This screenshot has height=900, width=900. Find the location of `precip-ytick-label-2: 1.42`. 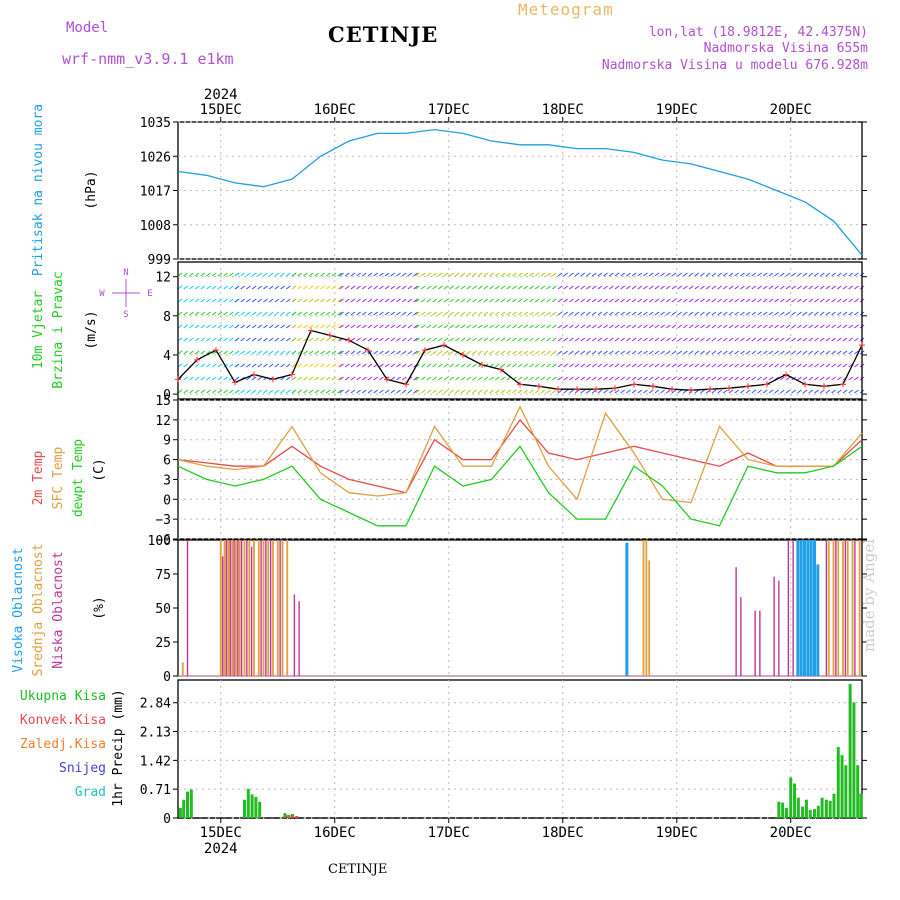

precip-ytick-label-2: 1.42 is located at coordinates (155, 761).